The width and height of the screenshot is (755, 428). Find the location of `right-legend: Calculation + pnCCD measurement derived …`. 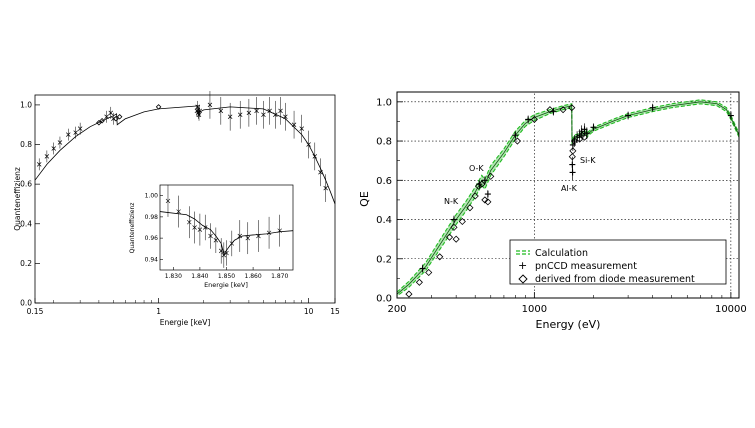

right-legend: Calculation + pnCCD measurement derived … is located at coordinates (618, 262).